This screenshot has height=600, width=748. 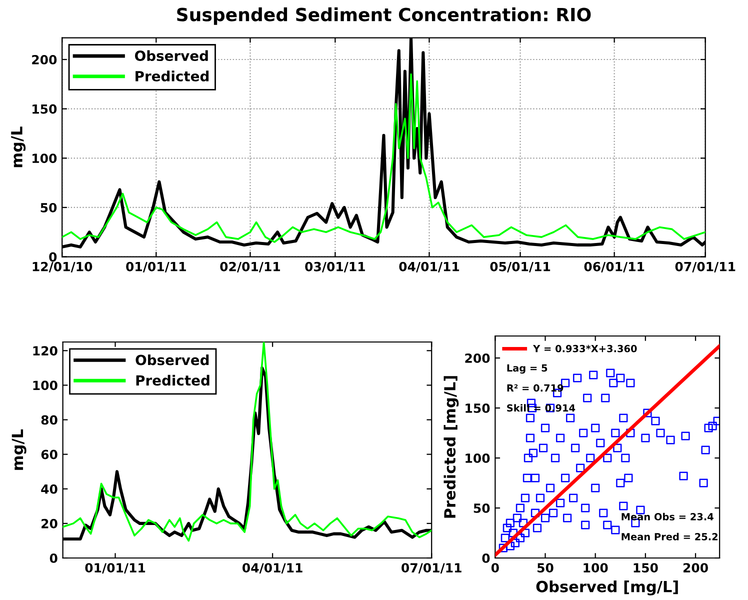 I want to click on x-tick-label: 06/01/11, so click(x=614, y=267).